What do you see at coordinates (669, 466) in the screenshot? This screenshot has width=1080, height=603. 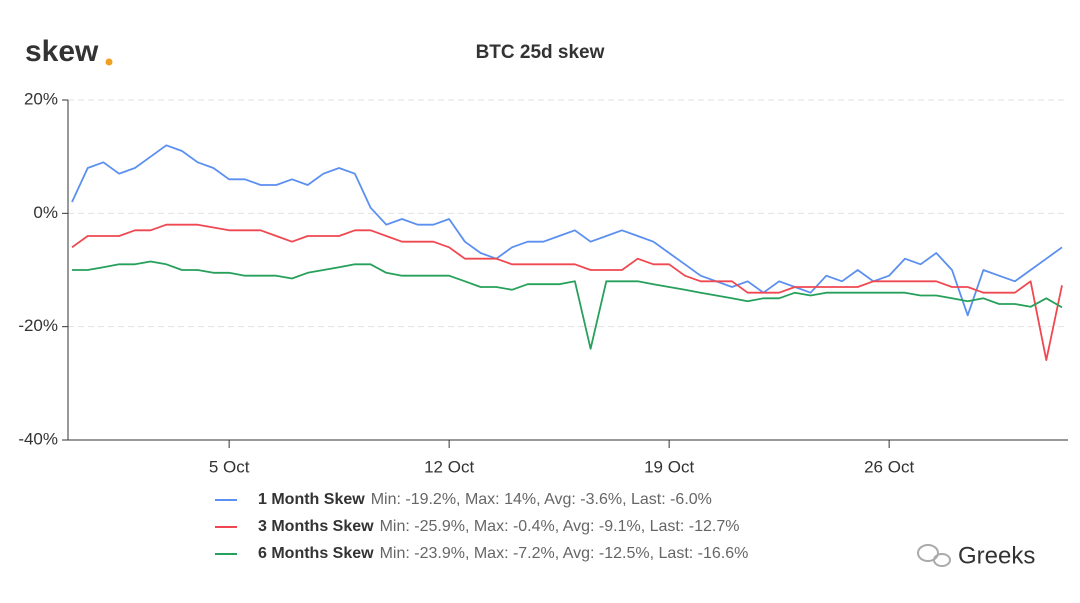 I see `x-tick-label: 19 Oct` at bounding box center [669, 466].